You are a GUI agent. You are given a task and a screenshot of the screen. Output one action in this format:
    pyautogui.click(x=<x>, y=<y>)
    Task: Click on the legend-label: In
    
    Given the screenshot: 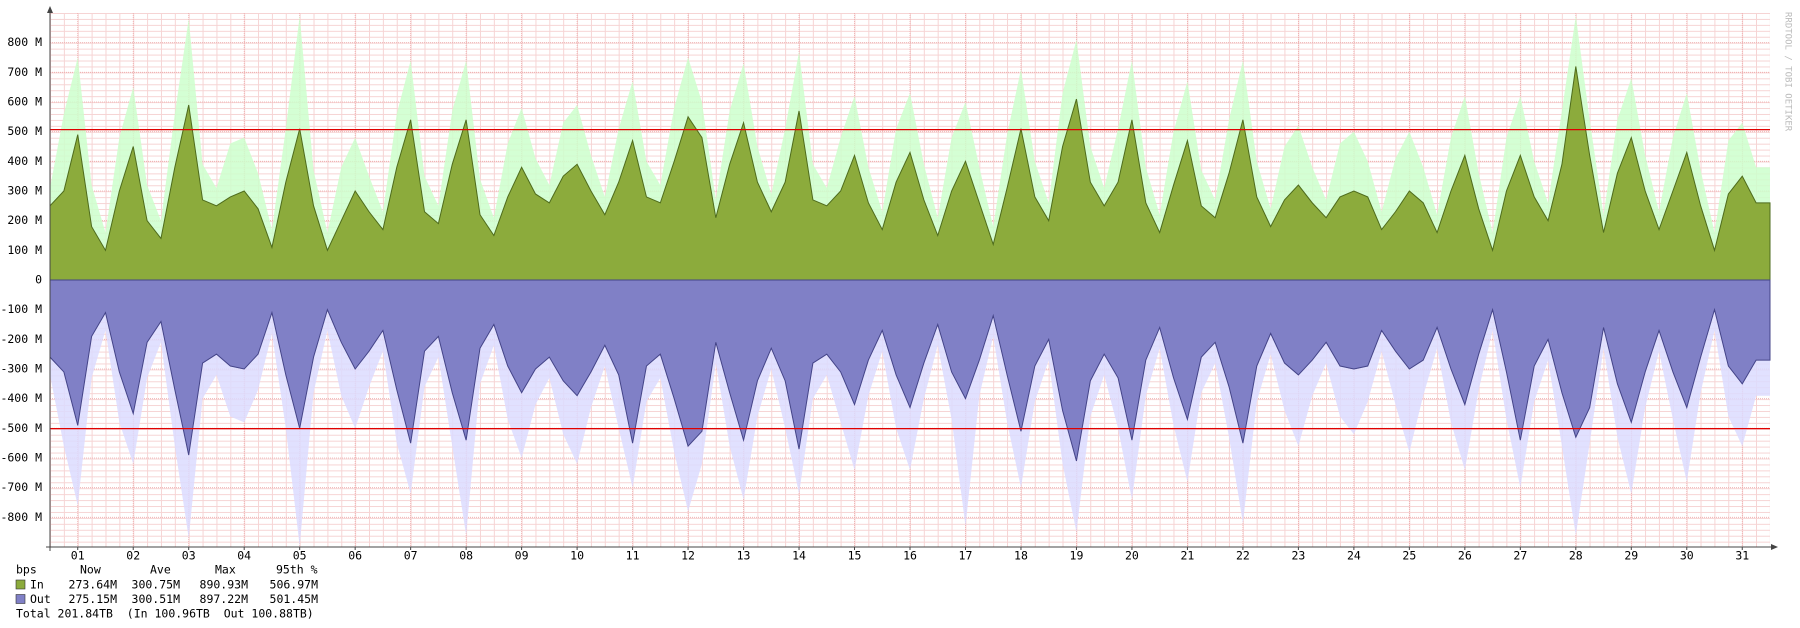 What is the action you would take?
    pyautogui.click(x=37, y=585)
    